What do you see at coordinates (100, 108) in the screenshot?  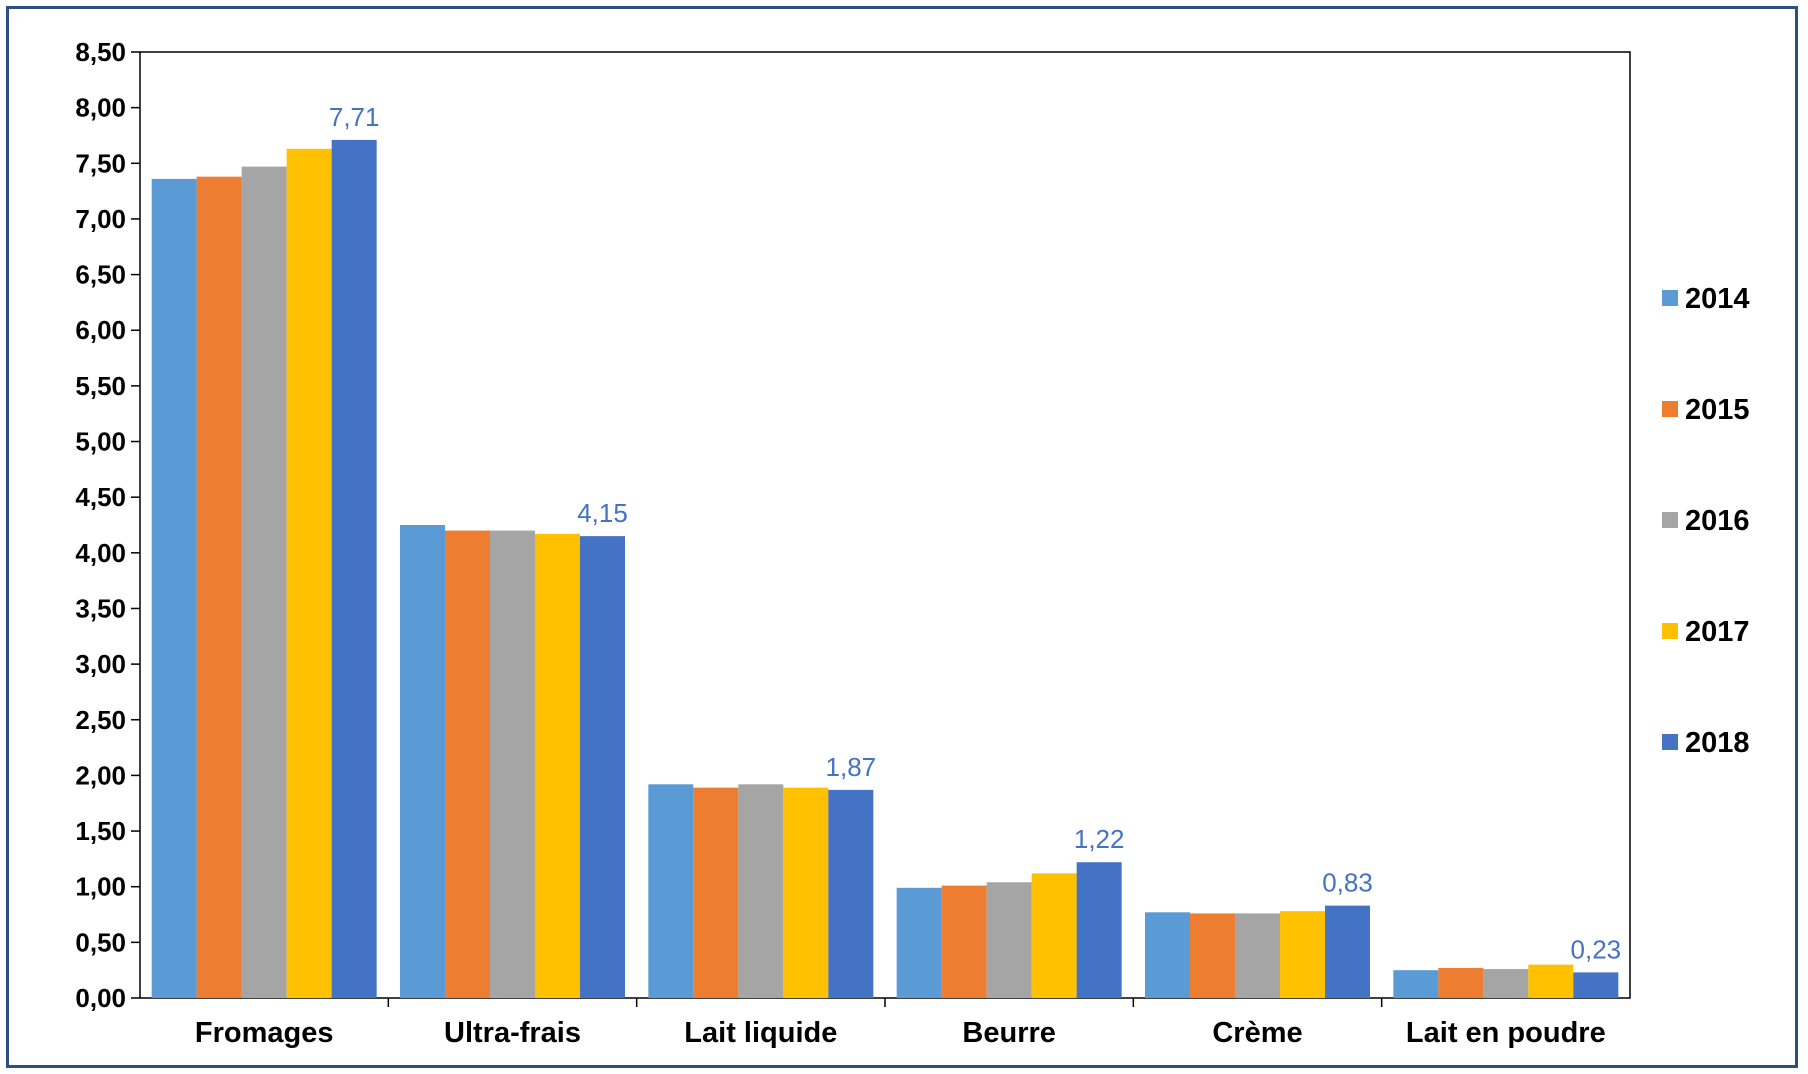 I see `y-tick-label: 8,00` at bounding box center [100, 108].